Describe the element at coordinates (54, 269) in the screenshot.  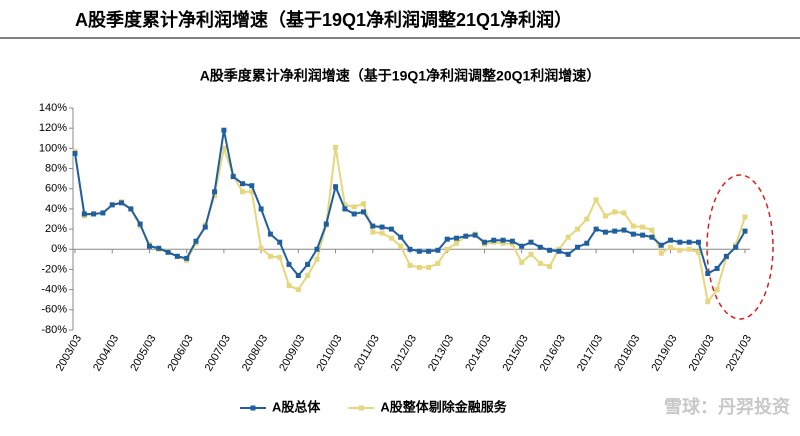
I see `y-tick-label: -20%` at that location.